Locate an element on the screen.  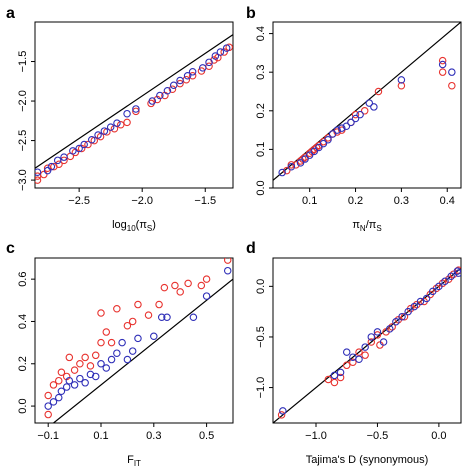
panel-b-x-tick-label: 0.2 is located at coordinates (355, 201).